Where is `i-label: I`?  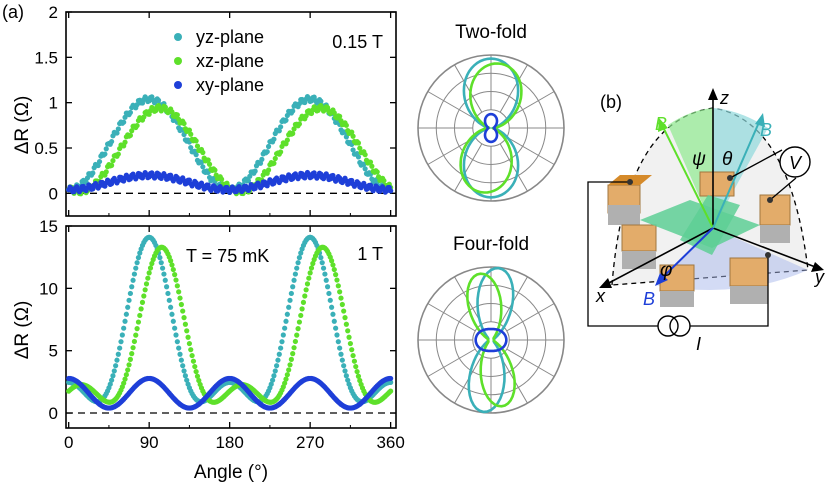
i-label: I is located at coordinates (698, 344).